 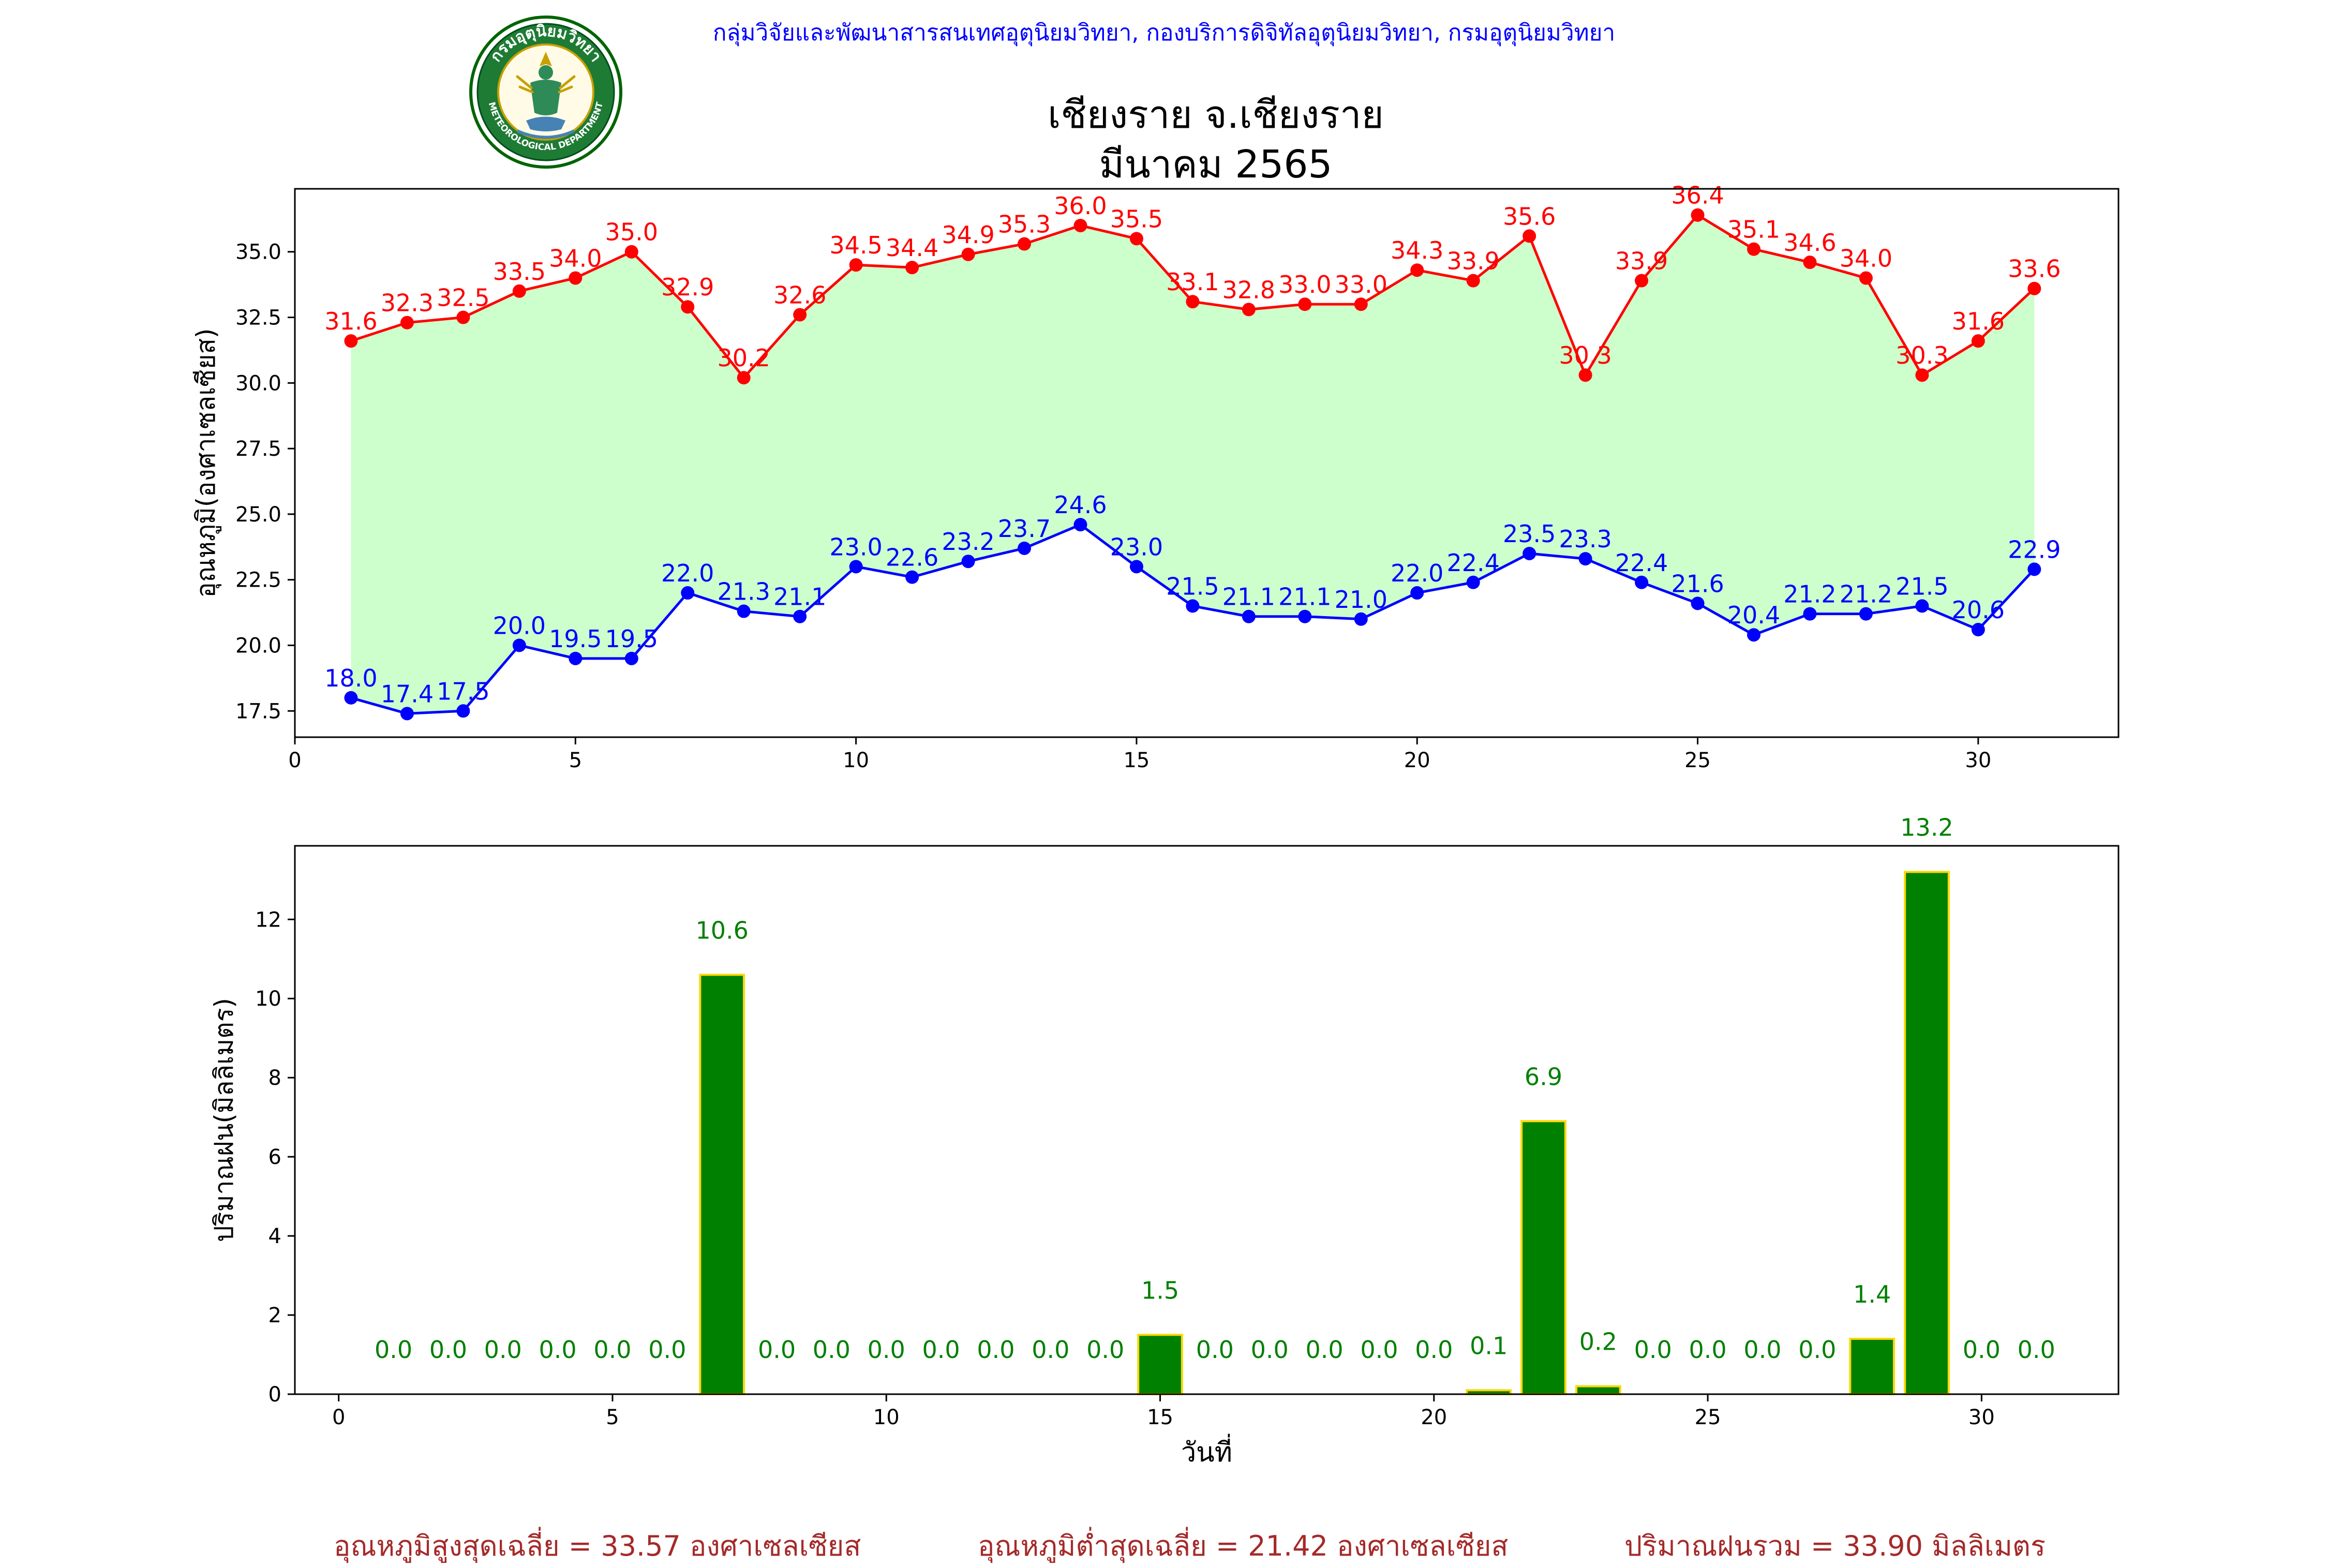 I want to click on max-temperature-label: 35.1, so click(x=1753, y=230).